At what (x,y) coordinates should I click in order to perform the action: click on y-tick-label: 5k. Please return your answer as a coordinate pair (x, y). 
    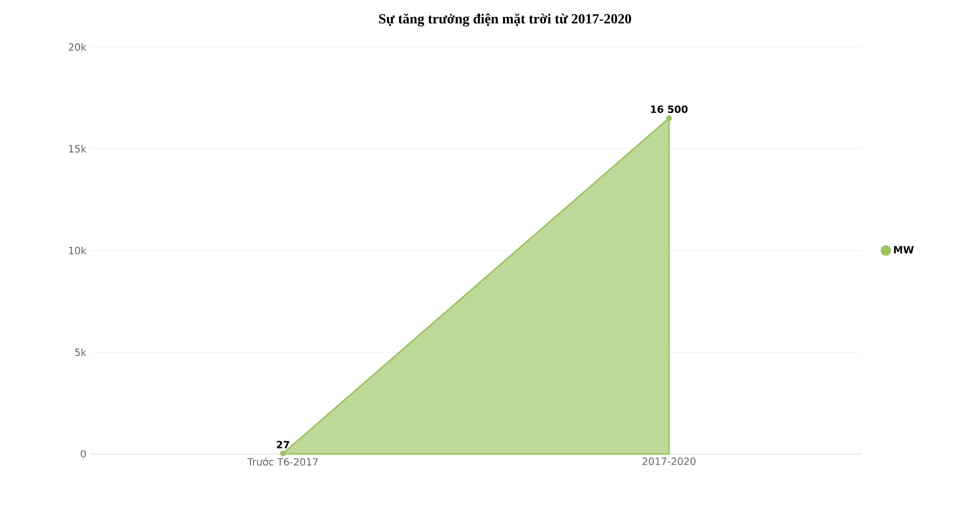
    Looking at the image, I should click on (80, 352).